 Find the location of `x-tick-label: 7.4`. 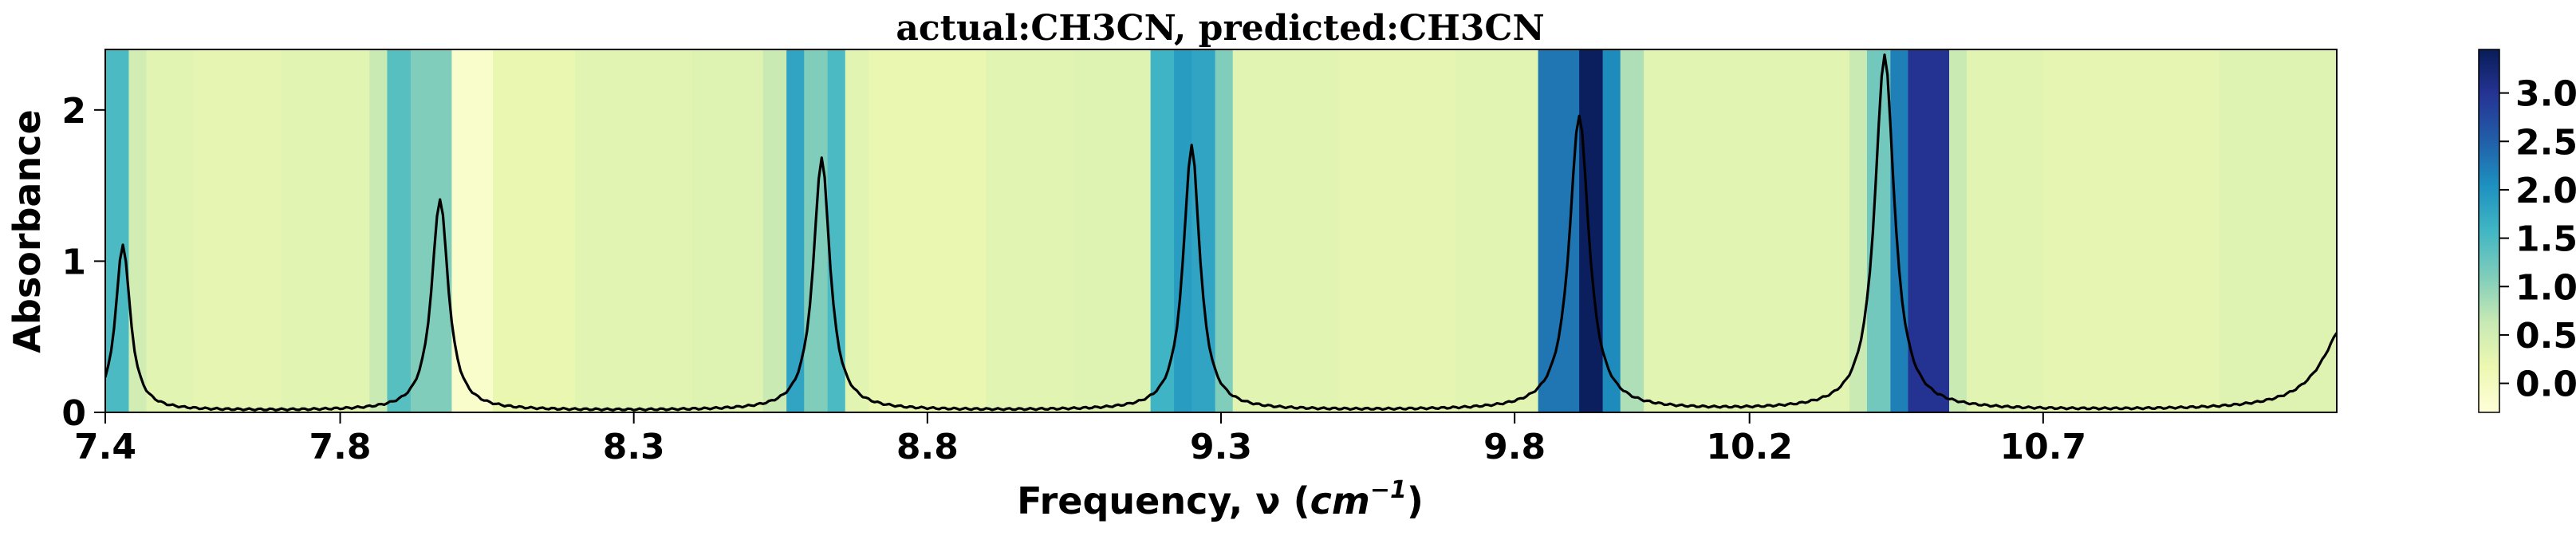

x-tick-label: 7.4 is located at coordinates (105, 447).